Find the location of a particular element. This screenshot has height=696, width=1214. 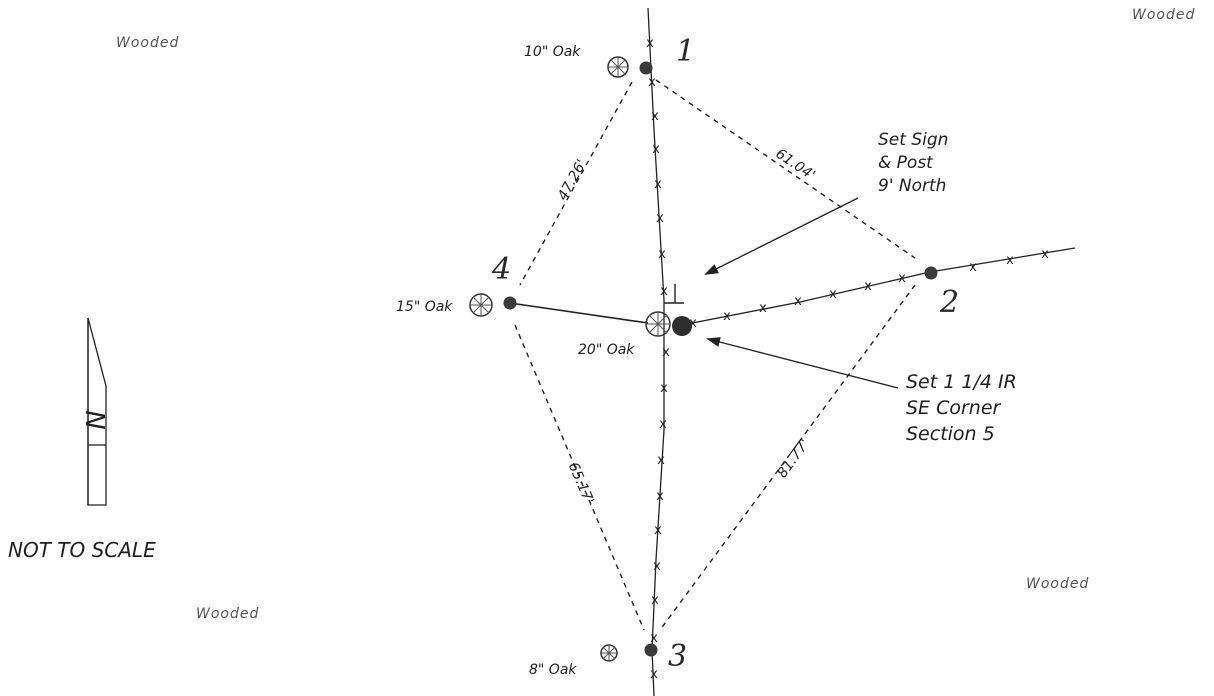

north-arrow-letter: N is located at coordinates (97, 419).